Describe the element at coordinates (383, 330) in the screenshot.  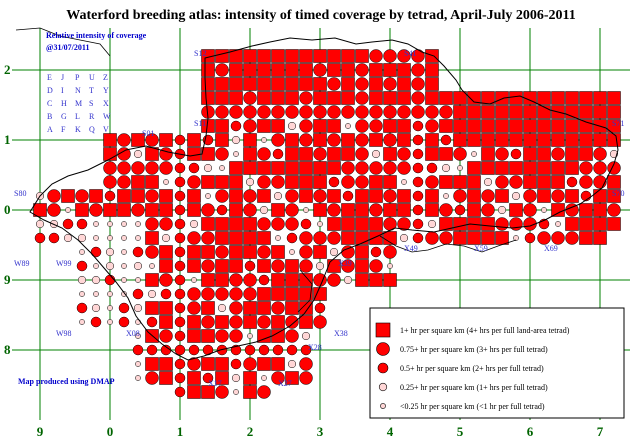
I see `legend-symbol-square` at that location.